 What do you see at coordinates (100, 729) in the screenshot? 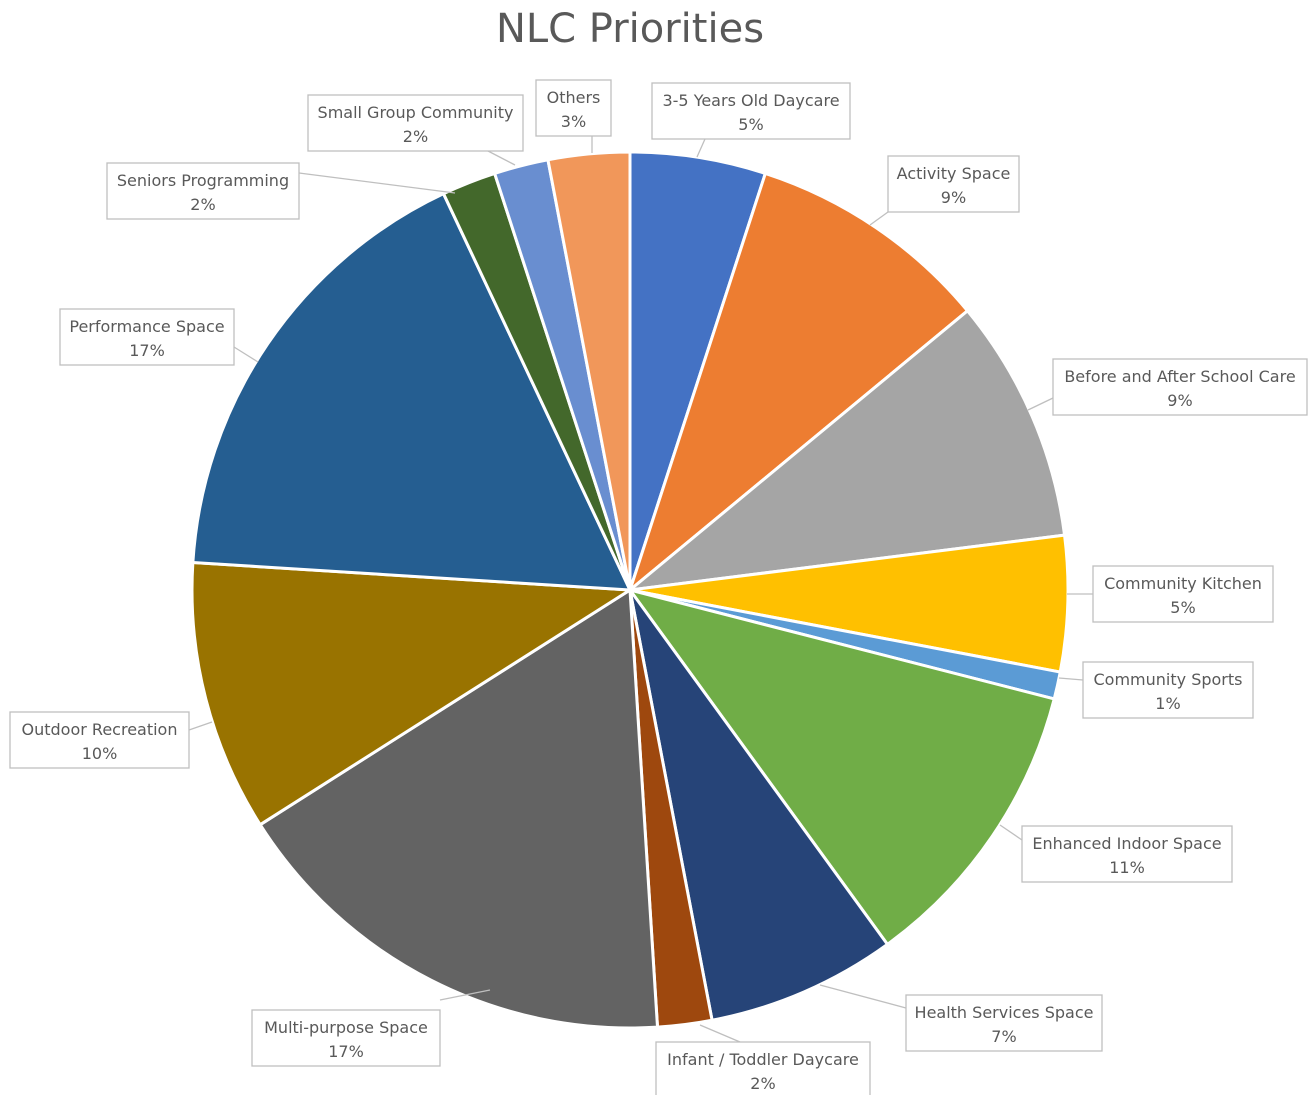
I see `callout-category-label: Outdoor Recreation` at bounding box center [100, 729].